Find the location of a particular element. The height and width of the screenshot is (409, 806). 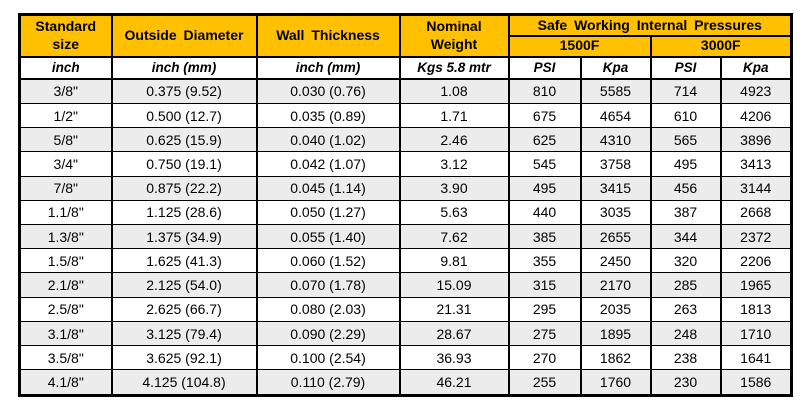

cell: 387 is located at coordinates (685, 212).